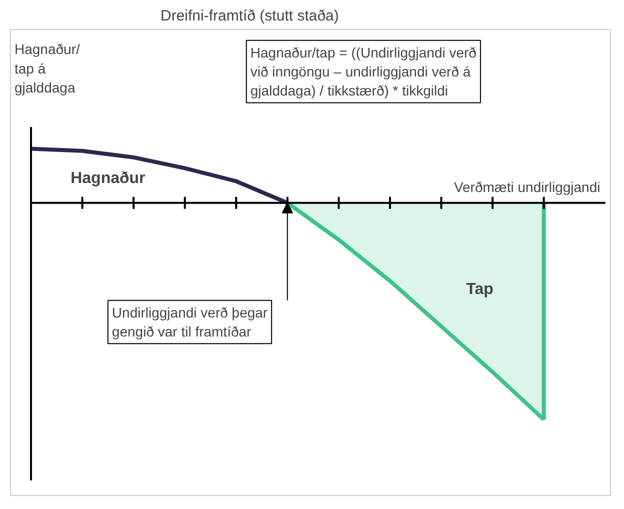  I want to click on x-axis-title: Verðmæti undirliggjandi, so click(527, 186).